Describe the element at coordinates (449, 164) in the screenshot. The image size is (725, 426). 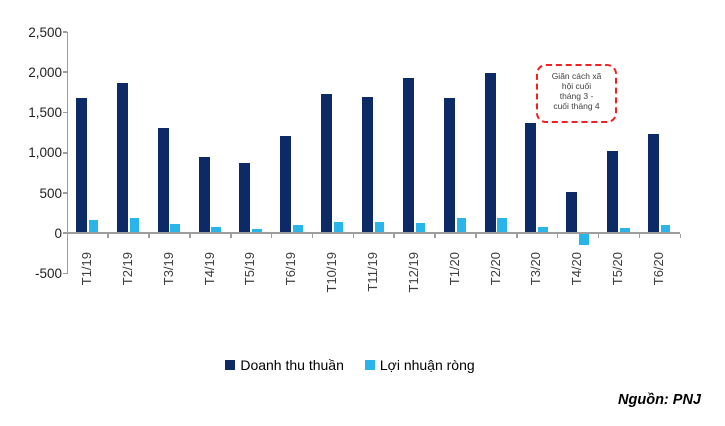
I see `bar-series-0-T1/20` at that location.